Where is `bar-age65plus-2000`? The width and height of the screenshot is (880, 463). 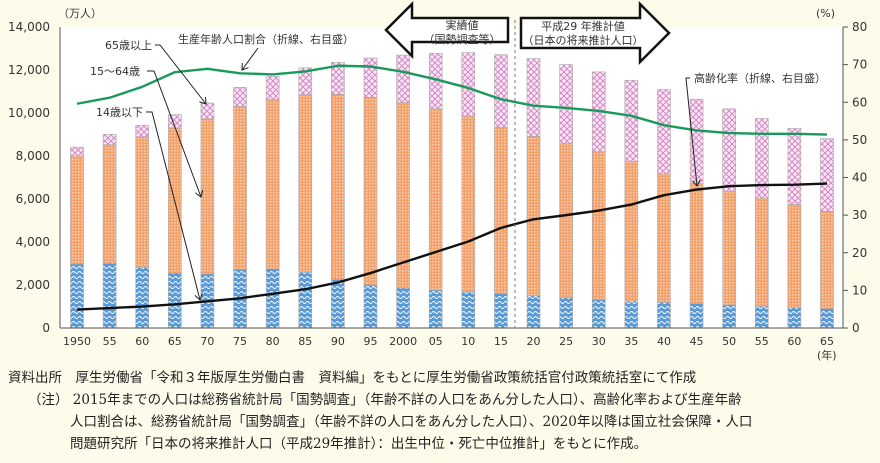
bar-age65plus-2000 is located at coordinates (403, 78).